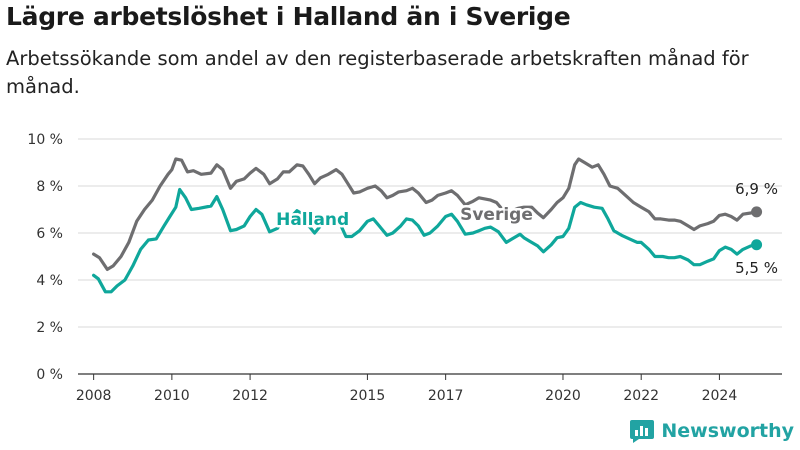 This screenshot has height=450, width=800. I want to click on x-tick-label: 2017, so click(446, 396).